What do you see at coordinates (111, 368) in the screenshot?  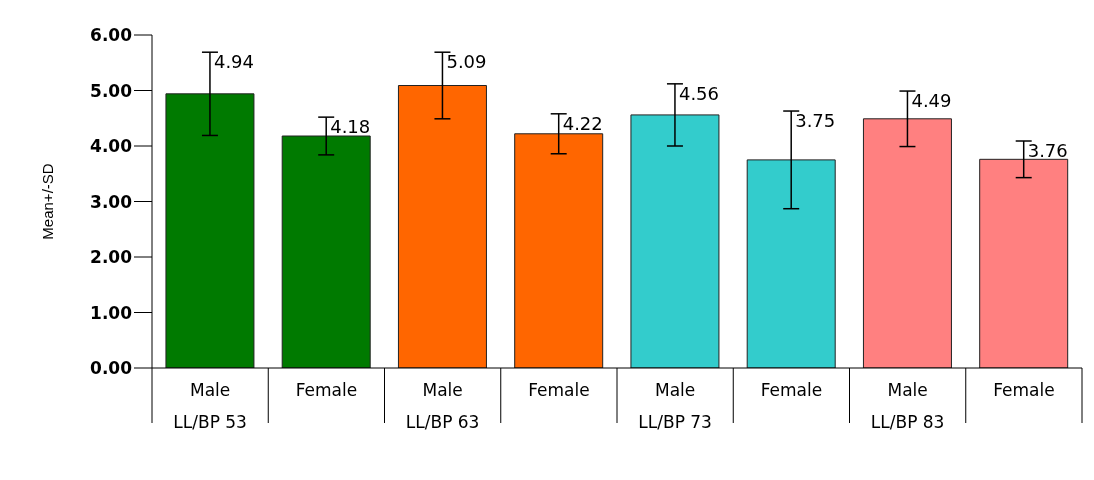 I see `y-tick-label: 0.00` at bounding box center [111, 368].